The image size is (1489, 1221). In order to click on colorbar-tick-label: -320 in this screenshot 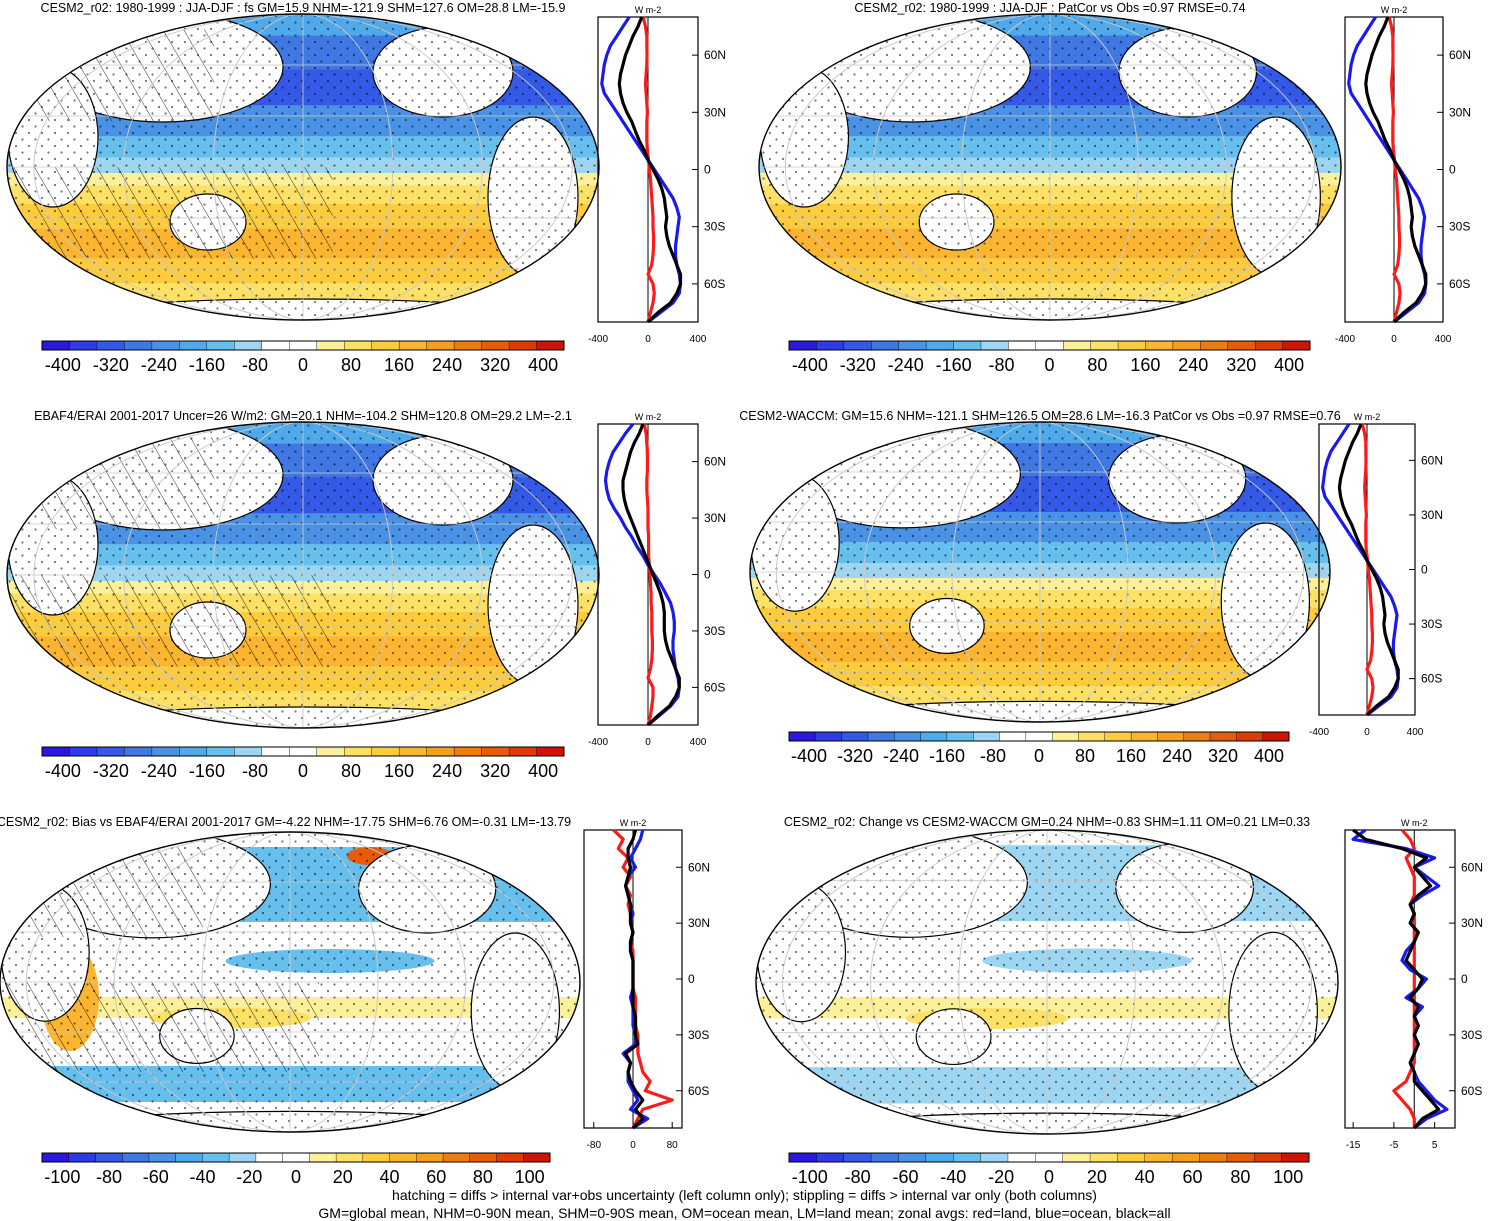, I will do `click(855, 756)`.